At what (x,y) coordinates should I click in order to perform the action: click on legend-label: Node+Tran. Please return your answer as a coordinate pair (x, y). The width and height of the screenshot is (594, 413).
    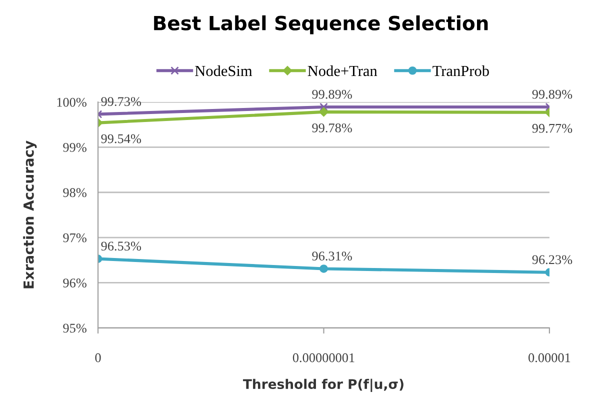
    Looking at the image, I should click on (343, 70).